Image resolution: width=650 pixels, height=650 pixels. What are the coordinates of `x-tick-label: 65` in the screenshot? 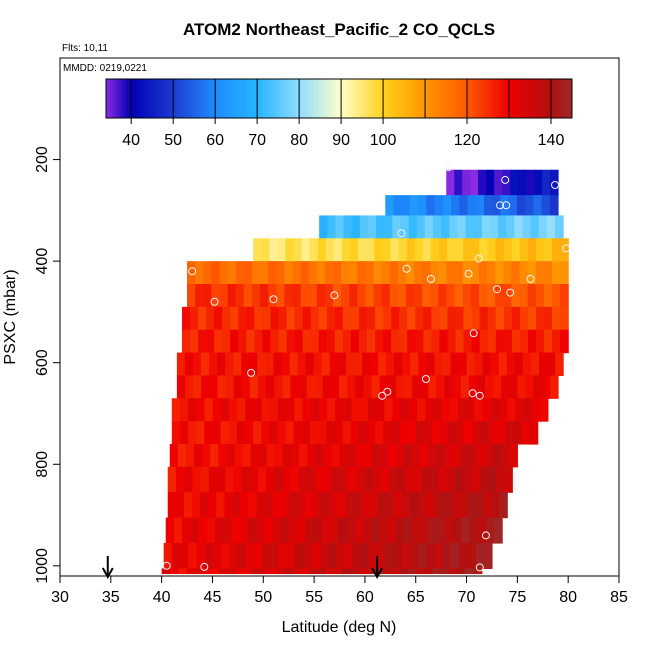 It's located at (416, 597).